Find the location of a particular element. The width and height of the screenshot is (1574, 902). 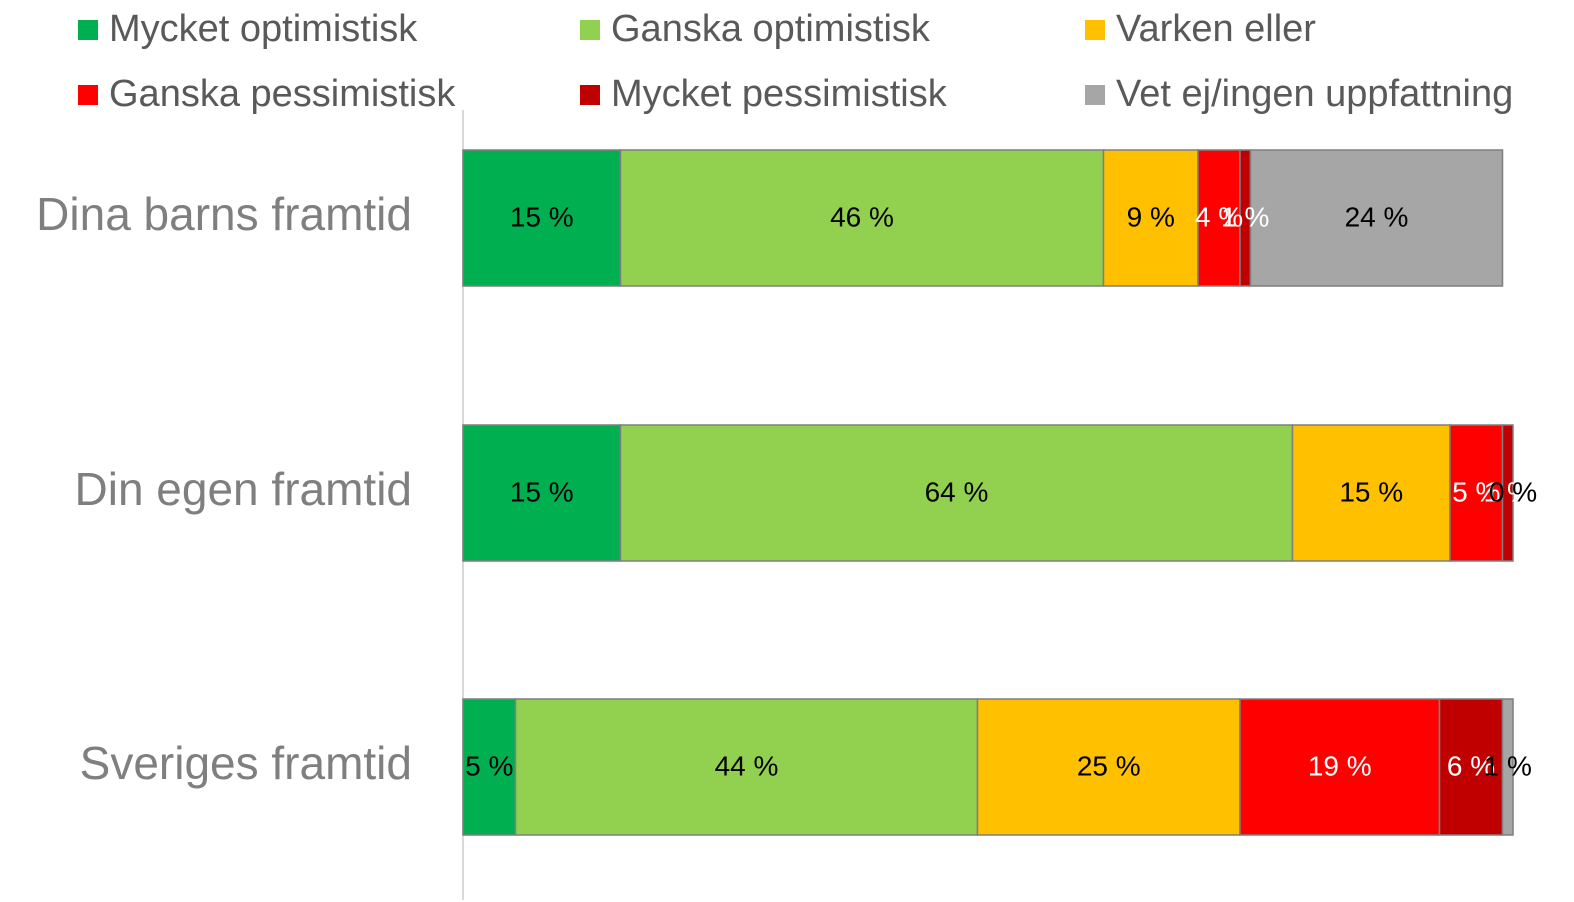

category-label: Dina barns framtid is located at coordinates (224, 214).